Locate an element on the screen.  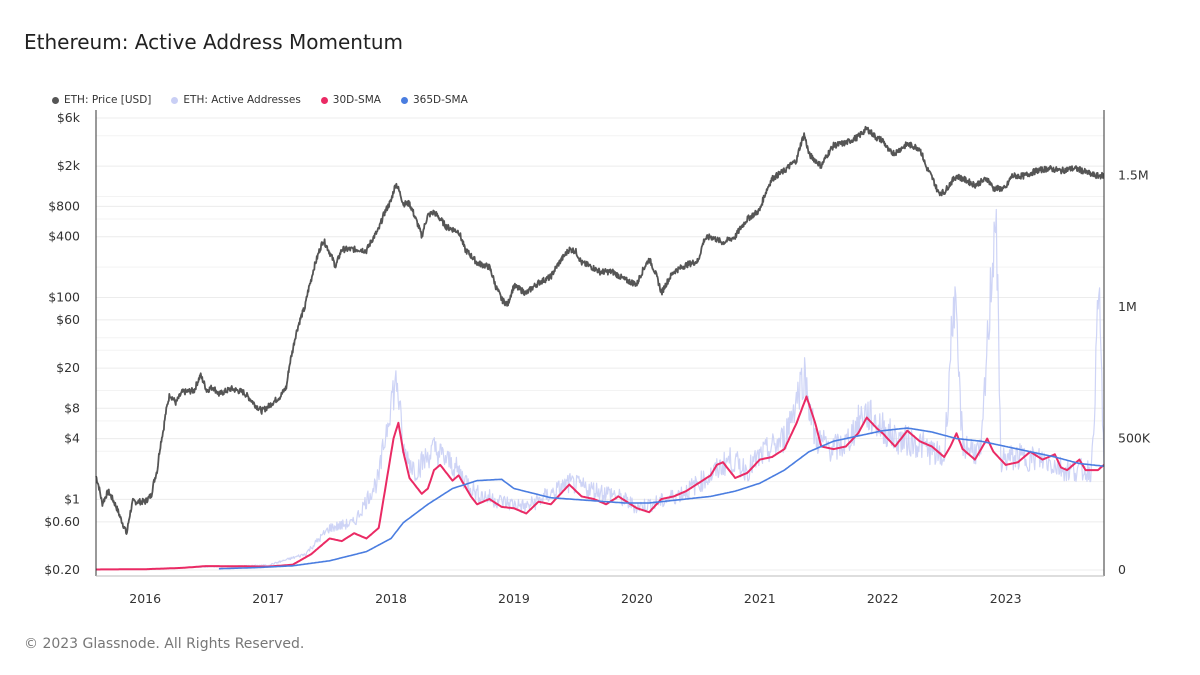
legend-label-price: ETH: Price [USD] is located at coordinates (108, 100).